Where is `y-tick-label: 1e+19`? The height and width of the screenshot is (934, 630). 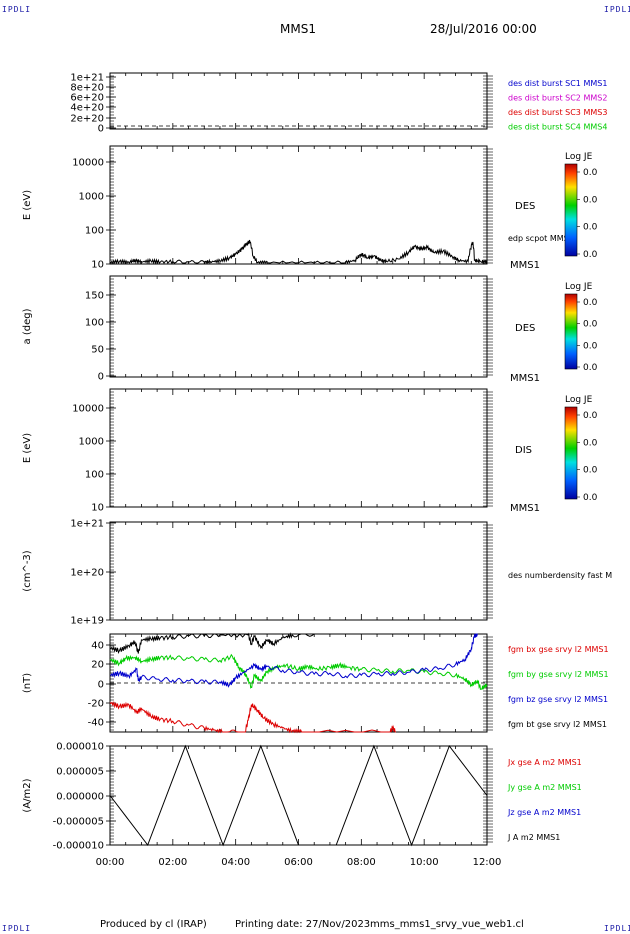 y-tick-label: 1e+19 is located at coordinates (87, 621).